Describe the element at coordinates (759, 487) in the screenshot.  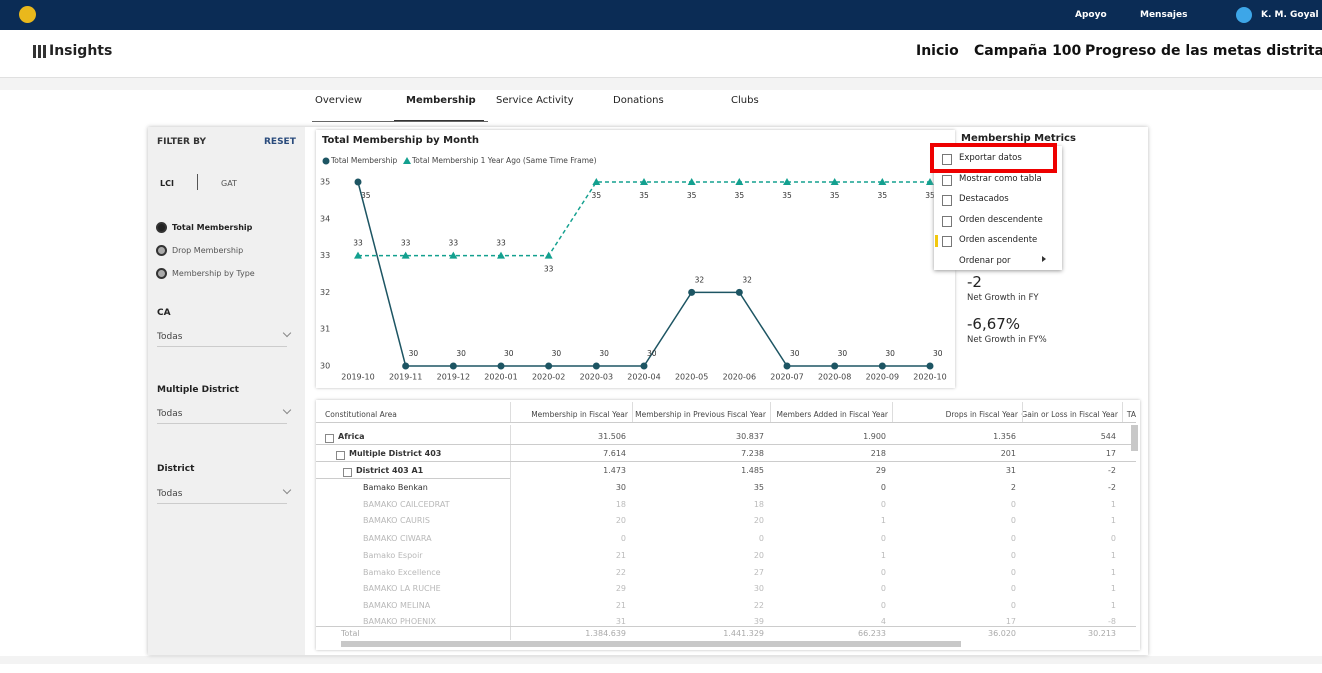
I see `cell: 35` at that location.